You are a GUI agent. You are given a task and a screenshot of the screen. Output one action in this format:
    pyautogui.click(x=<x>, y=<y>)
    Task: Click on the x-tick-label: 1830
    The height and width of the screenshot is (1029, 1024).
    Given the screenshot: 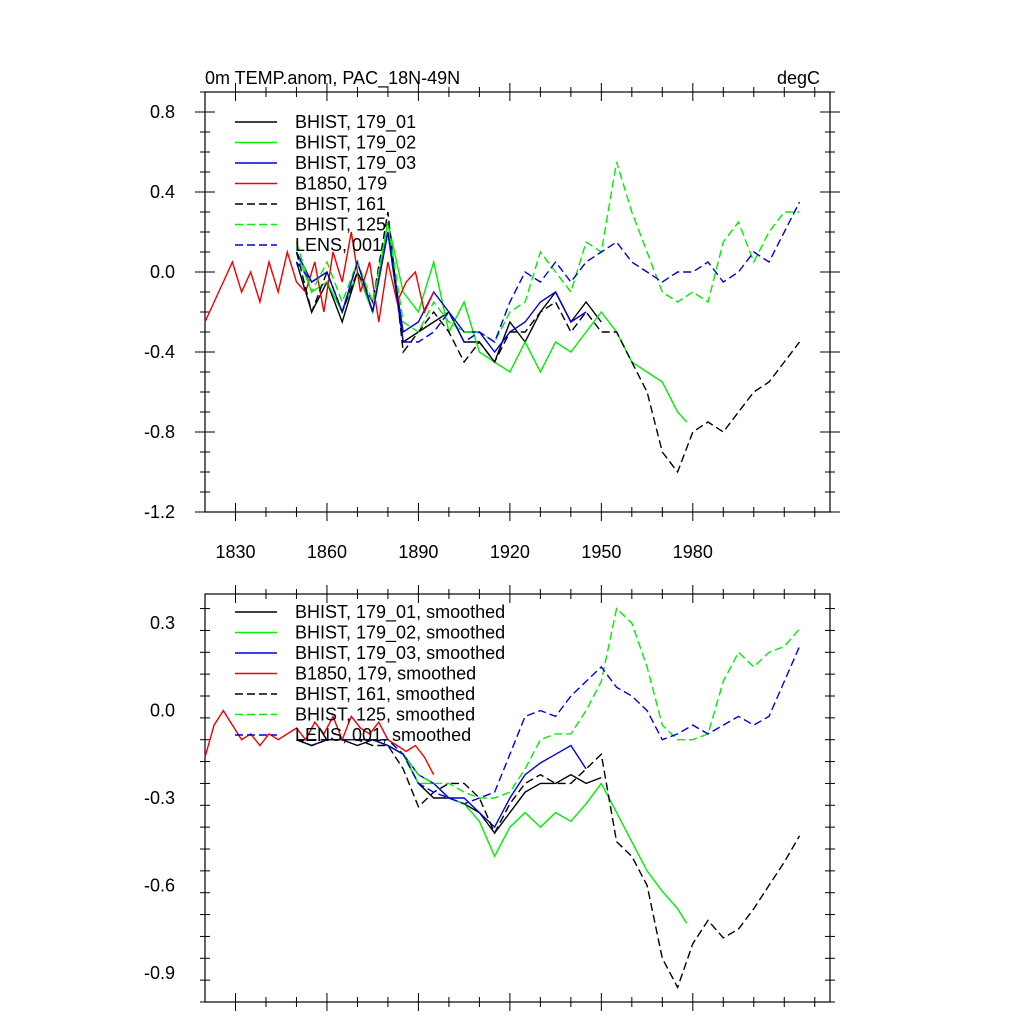 What is the action you would take?
    pyautogui.click(x=235, y=552)
    